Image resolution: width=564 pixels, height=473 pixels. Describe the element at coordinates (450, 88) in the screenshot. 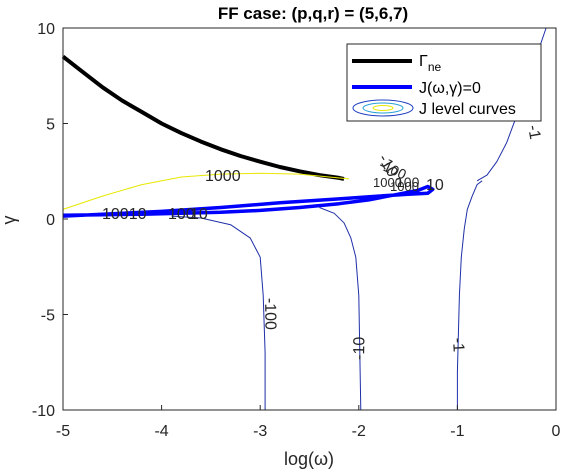

I see `legend-label: J(ω,γ)=0` at that location.